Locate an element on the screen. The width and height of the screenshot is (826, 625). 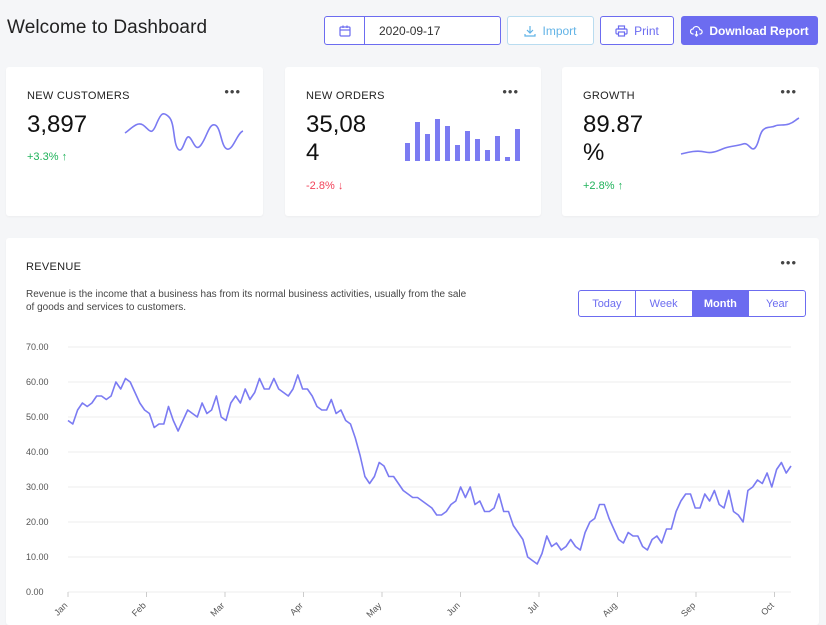
stat-label: NEW CUSTOMERS is located at coordinates (78, 96).